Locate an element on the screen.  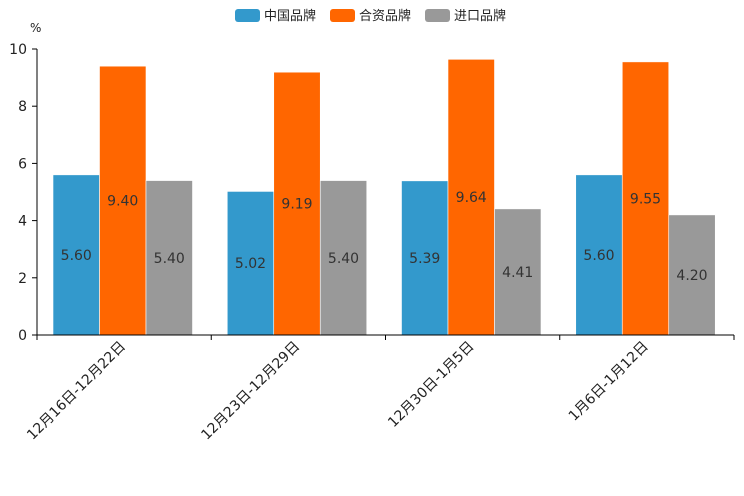
bar-value-label: 9.55 is located at coordinates (645, 199).